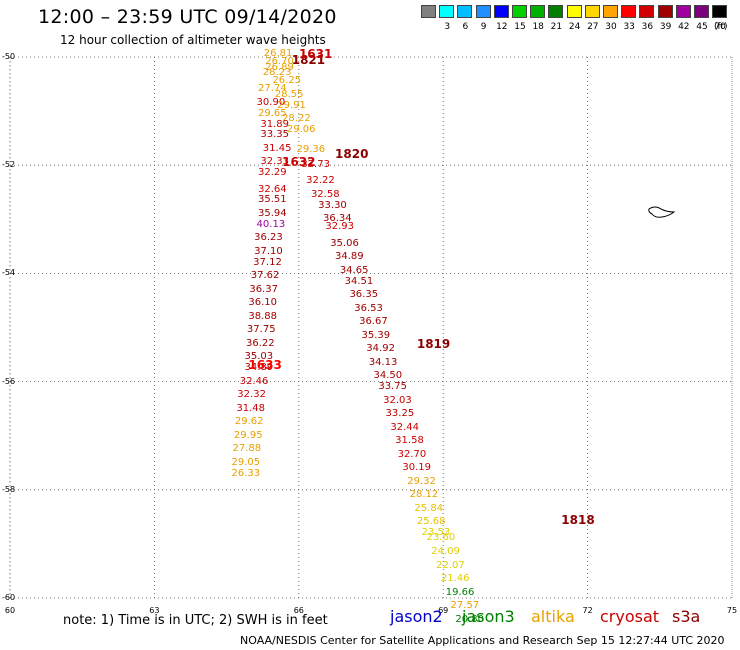 This screenshot has width=740, height=650. What do you see at coordinates (268, 251) in the screenshot?
I see `wave-height-value: 37.10` at bounding box center [268, 251].